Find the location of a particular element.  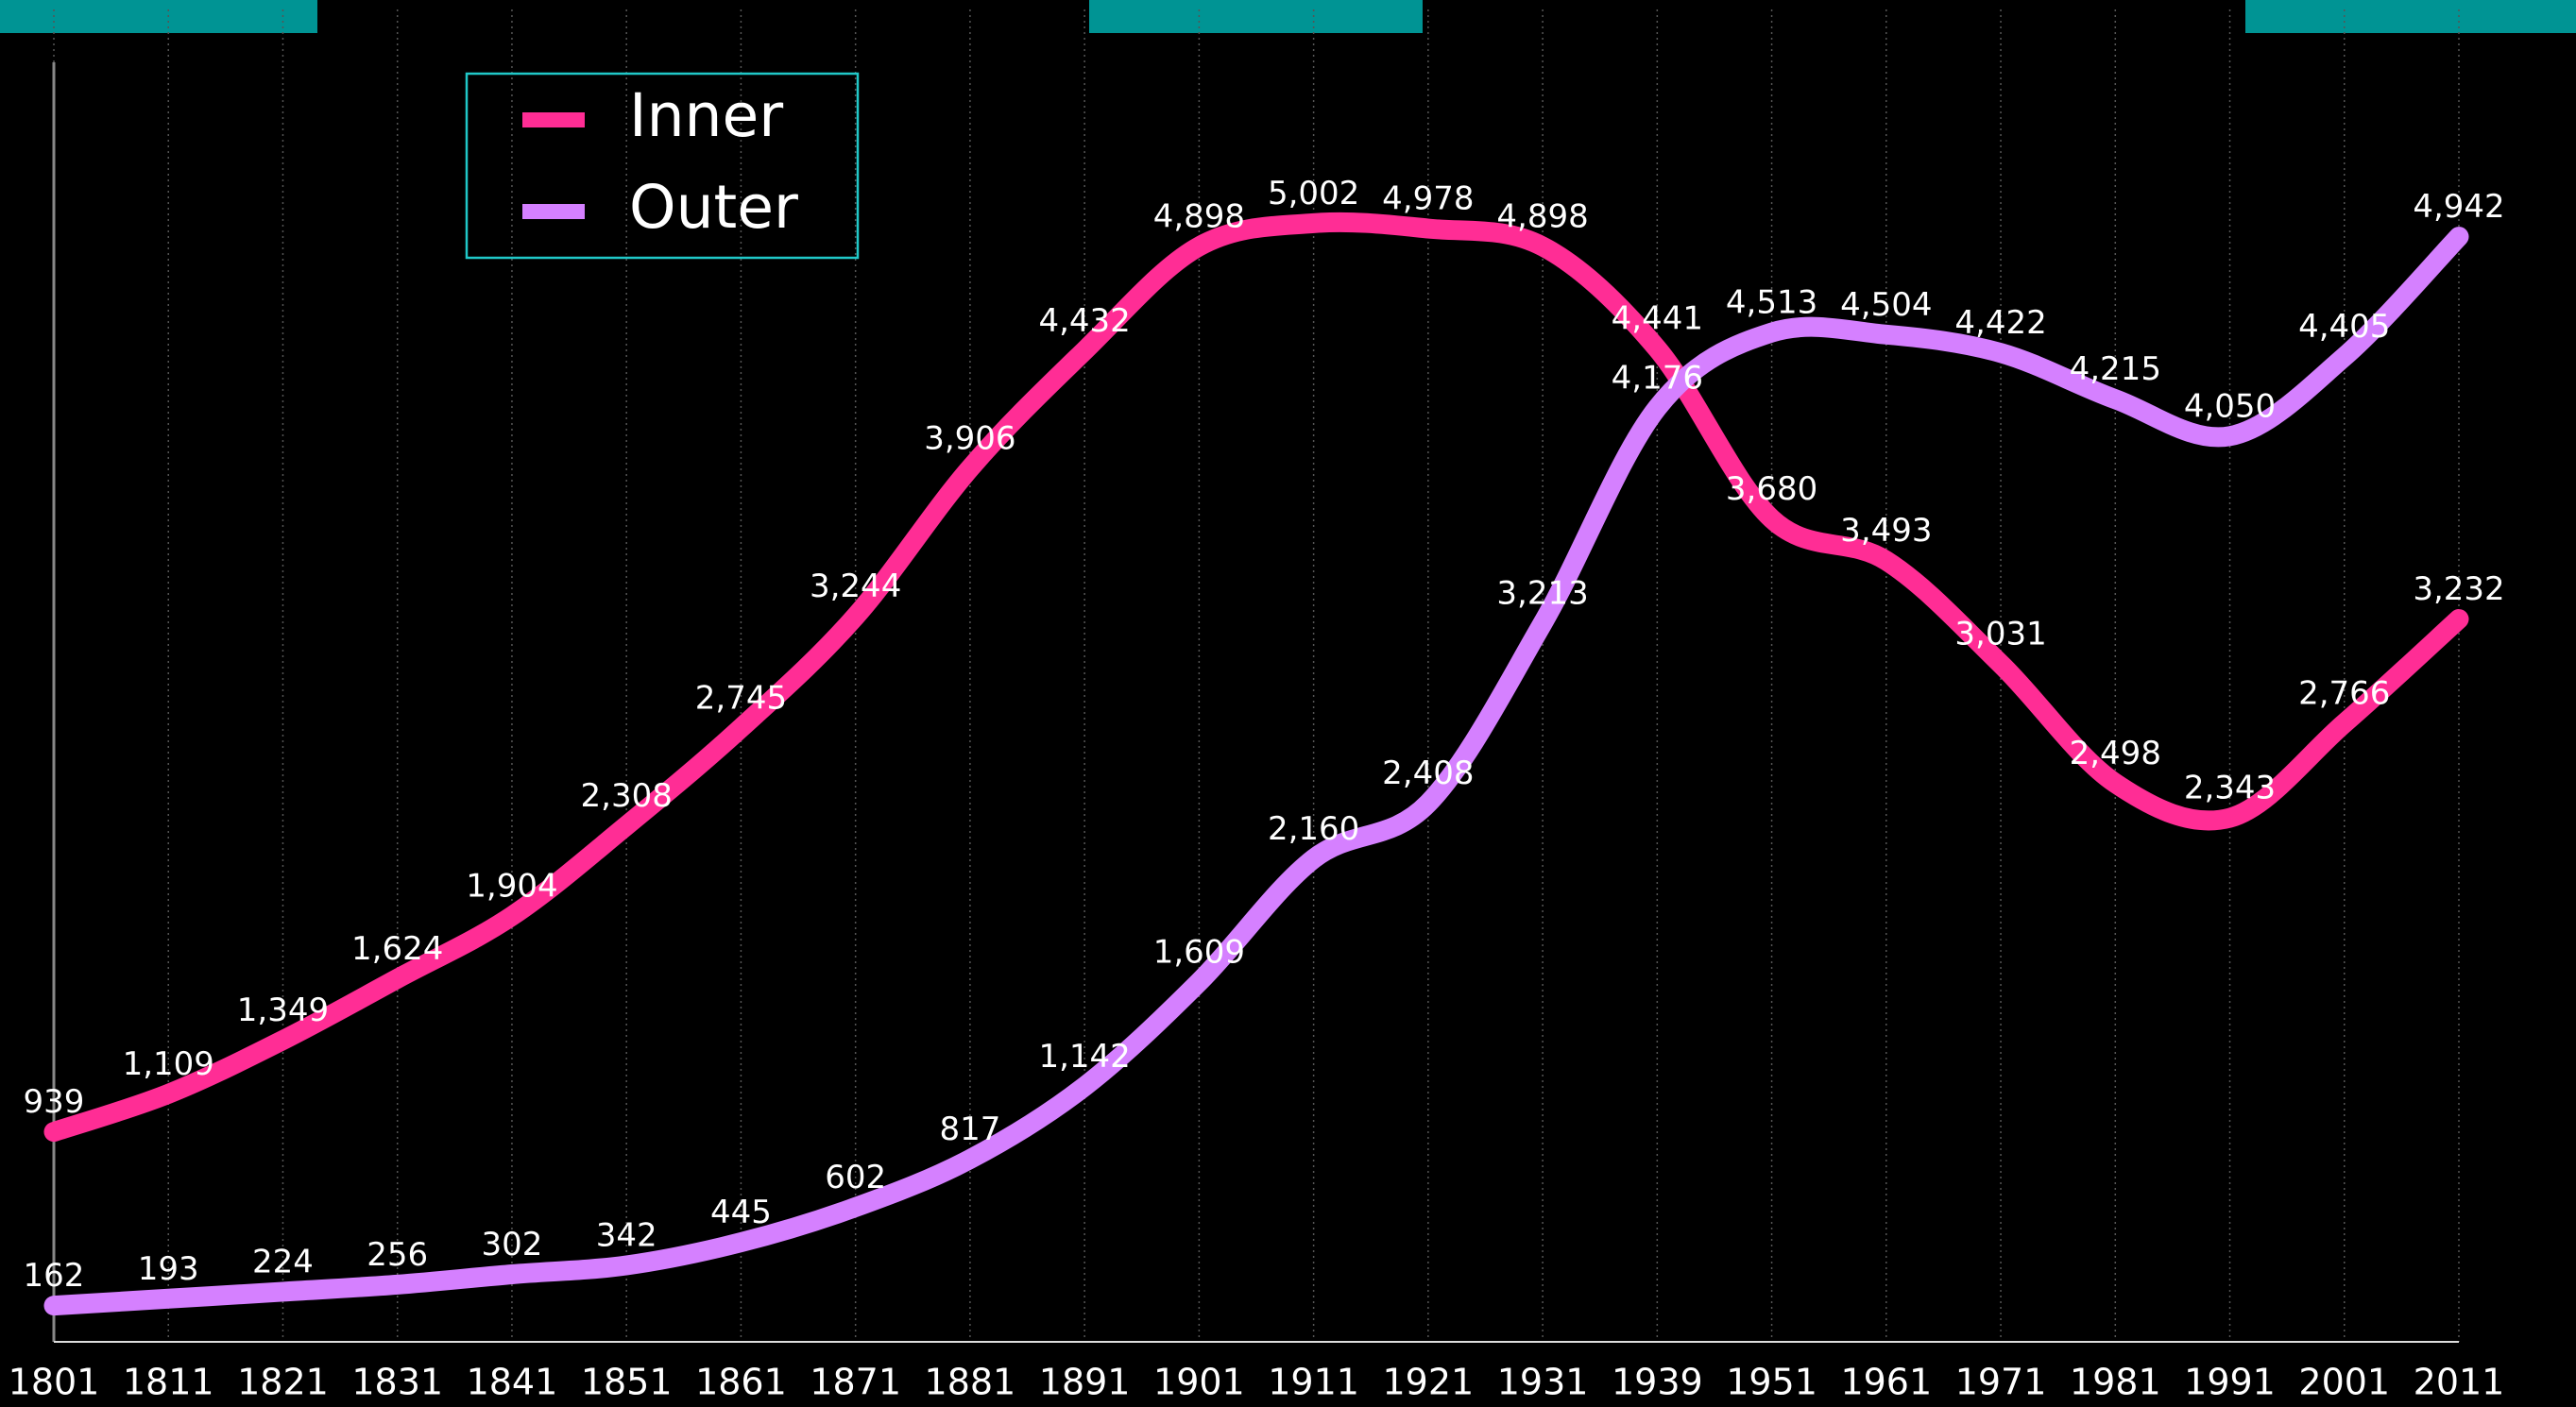

data-label: 1,109 is located at coordinates (169, 1064).